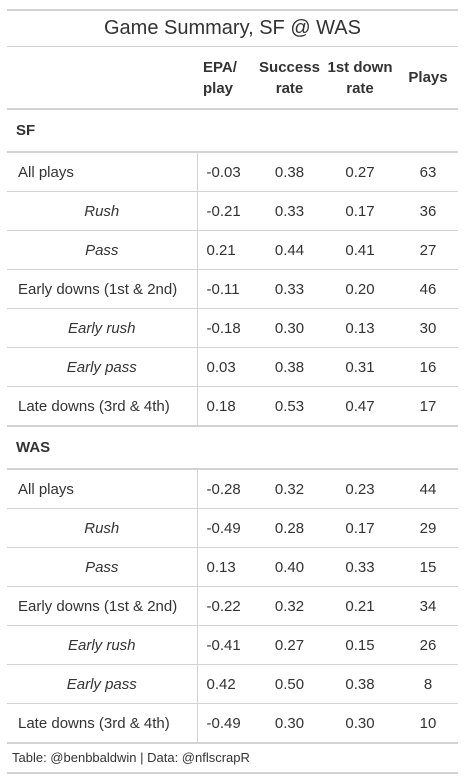  What do you see at coordinates (220, 67) in the screenshot?
I see `header-epa-line1: EPA/` at bounding box center [220, 67].